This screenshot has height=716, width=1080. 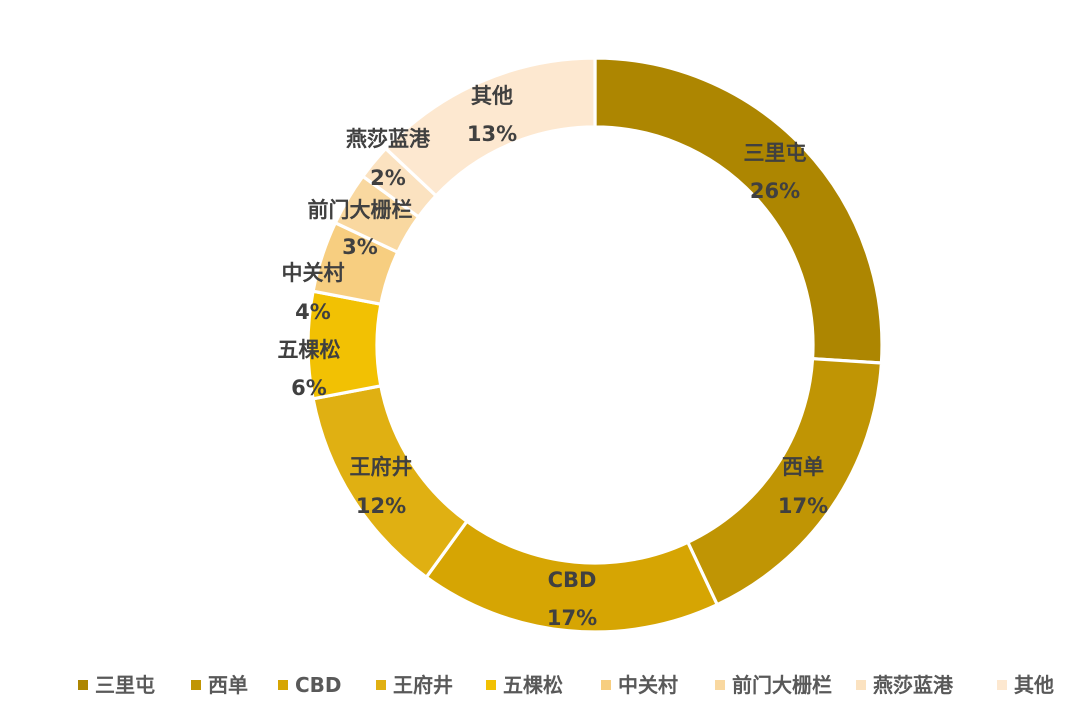 I want to click on slice-label-name: 王府井, so click(x=381, y=467).